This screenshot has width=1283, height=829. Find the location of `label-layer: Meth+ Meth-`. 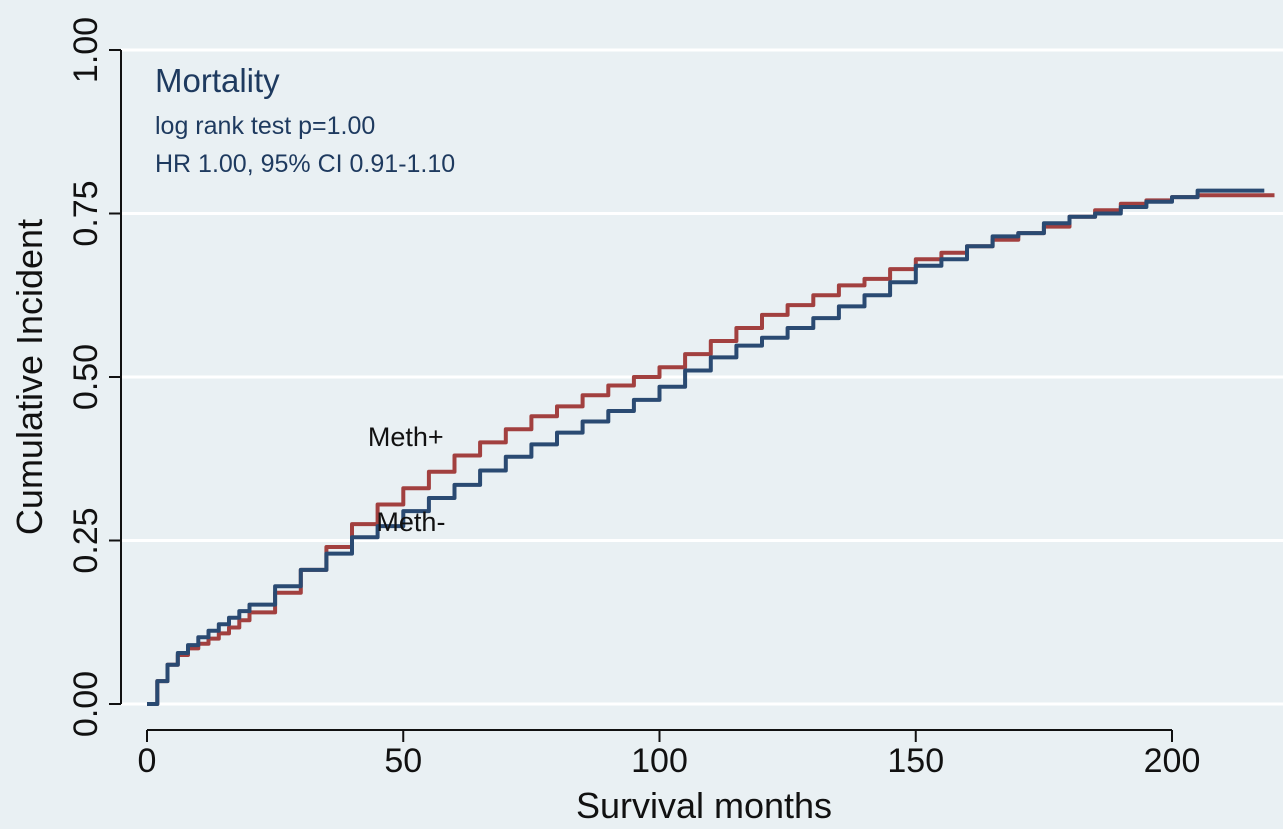

label-layer: Meth+ Meth- is located at coordinates (407, 479).